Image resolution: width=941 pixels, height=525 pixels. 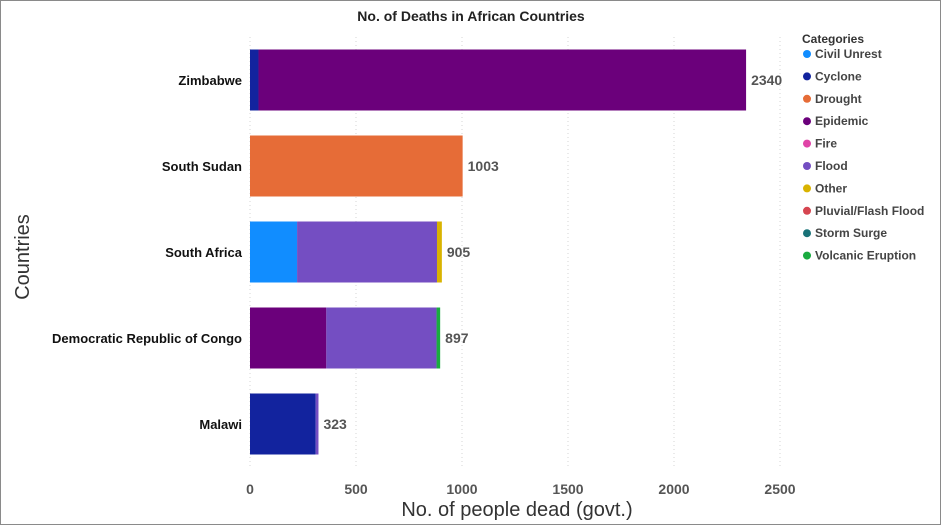 What do you see at coordinates (147, 338) in the screenshot?
I see `category-label-democratic-republic-of-congo: Democratic Republic of Congo` at bounding box center [147, 338].